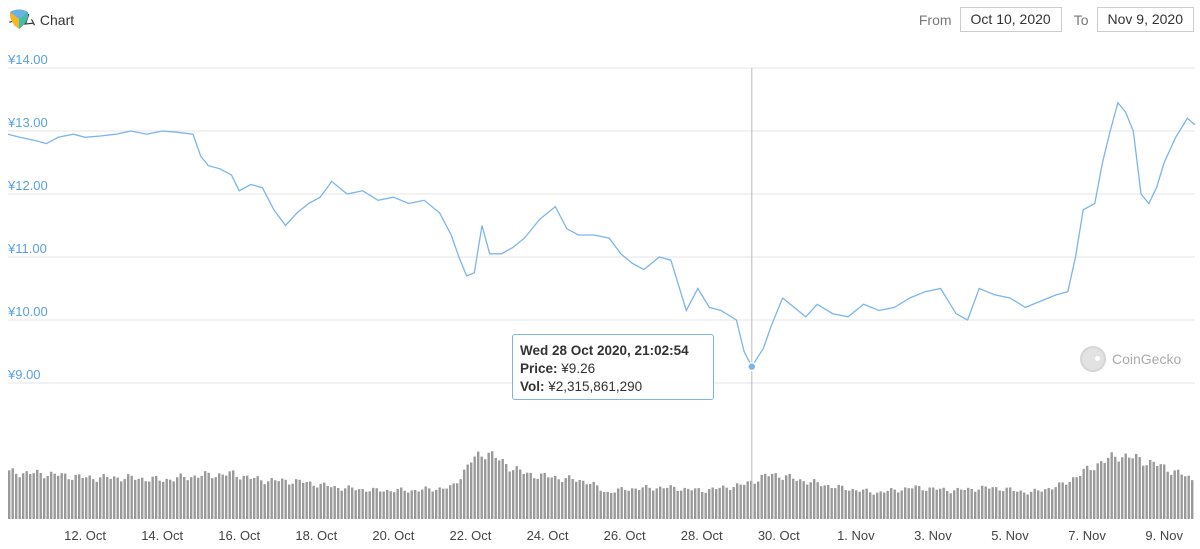 This screenshot has height=549, width=1200. Describe the element at coordinates (1145, 19) in the screenshot. I see `to-date-input: Nov 9, 2020` at that location.